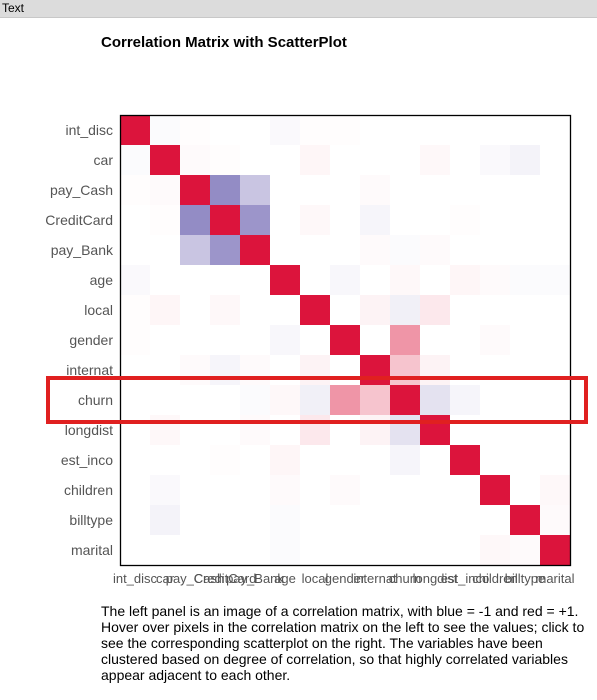 The height and width of the screenshot is (700, 597). Describe the element at coordinates (405, 310) in the screenshot. I see `matrix-cell-local-churn` at that location.